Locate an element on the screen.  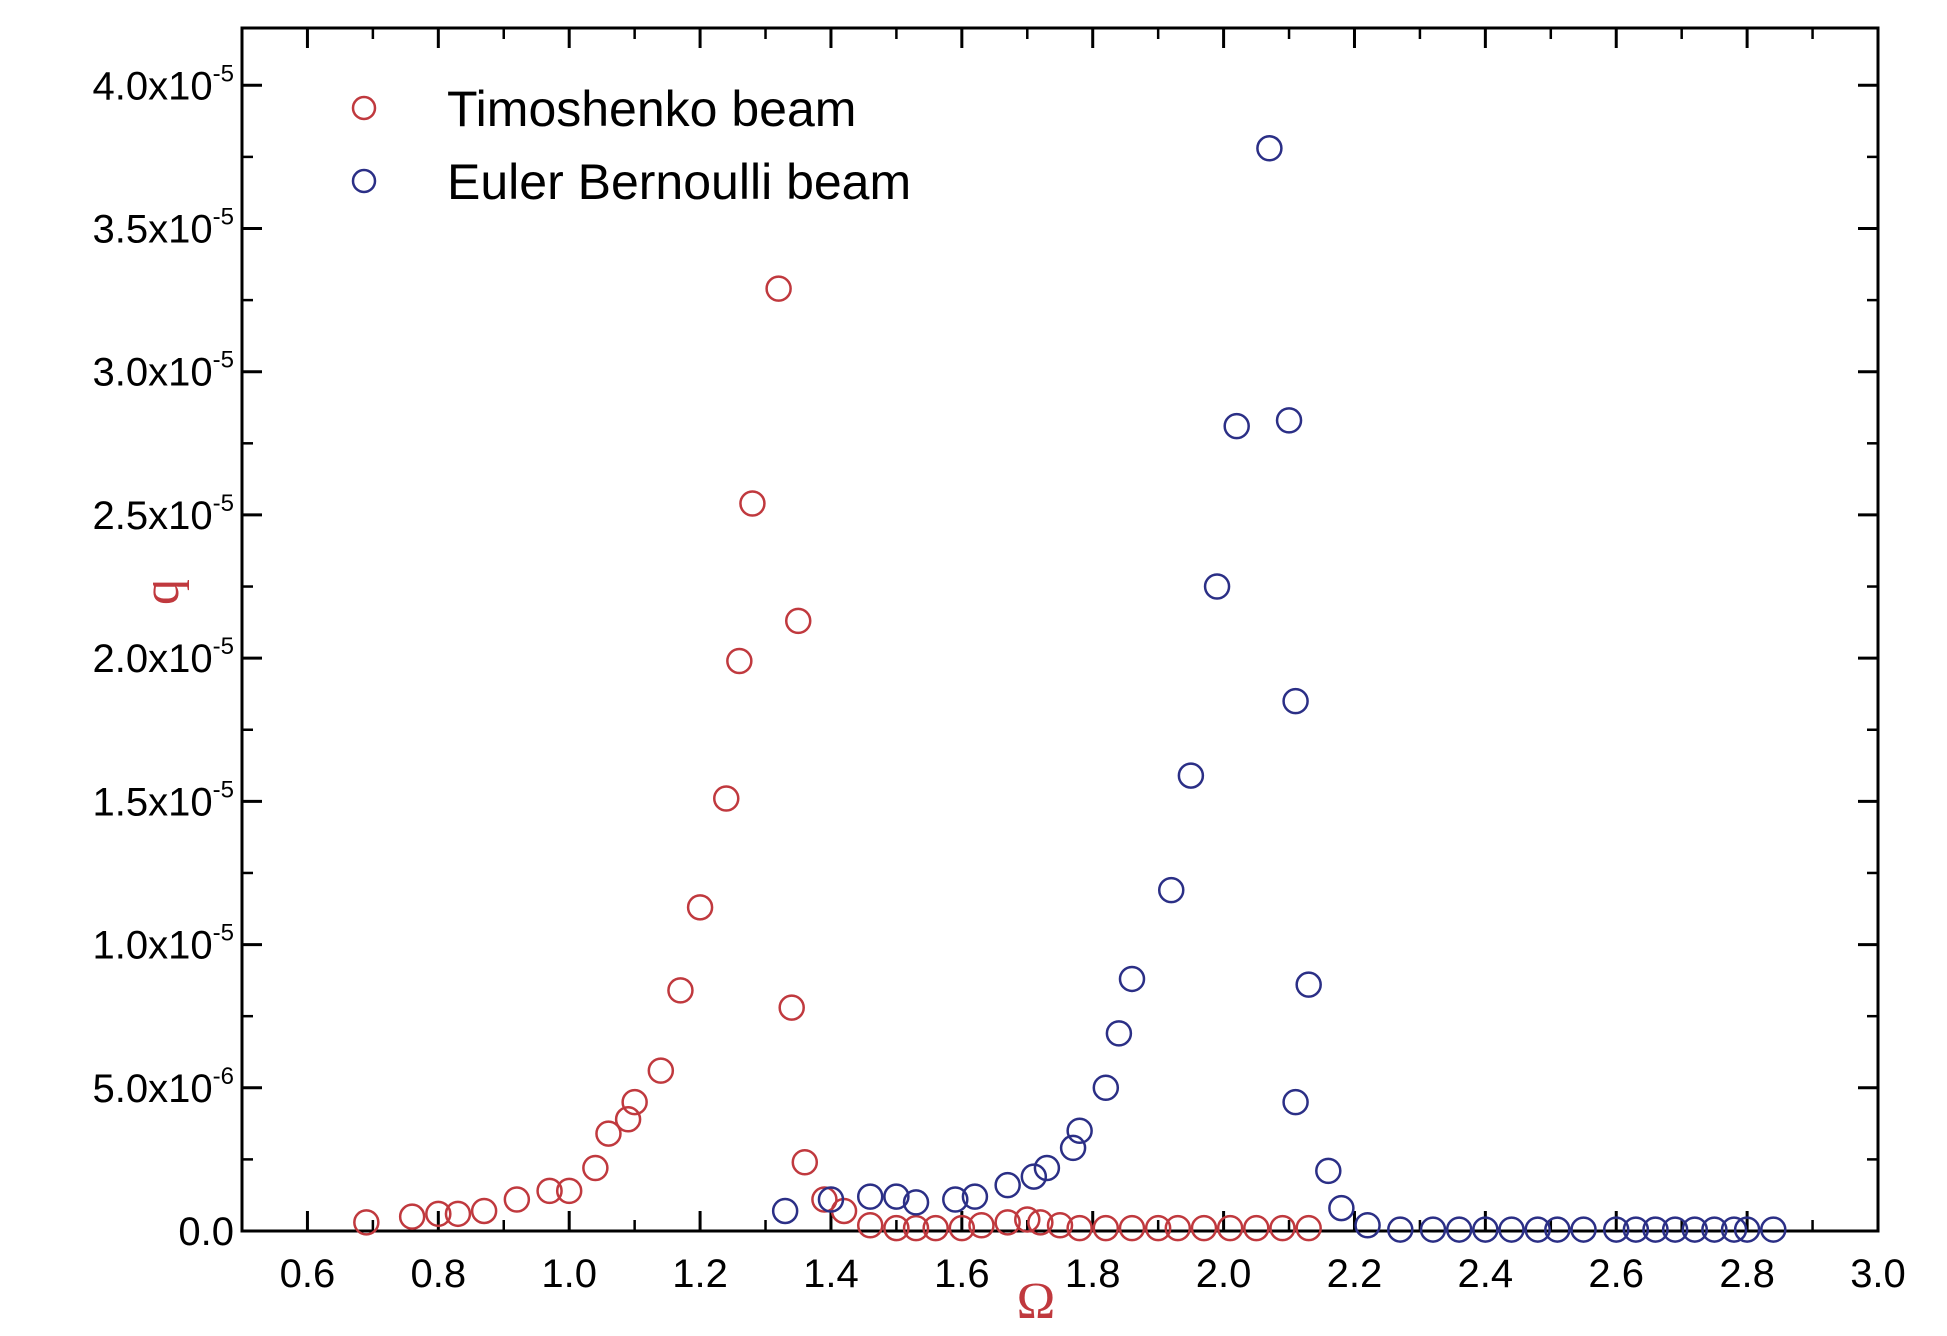
x-tick-label: 1.2 is located at coordinates (700, 1274).